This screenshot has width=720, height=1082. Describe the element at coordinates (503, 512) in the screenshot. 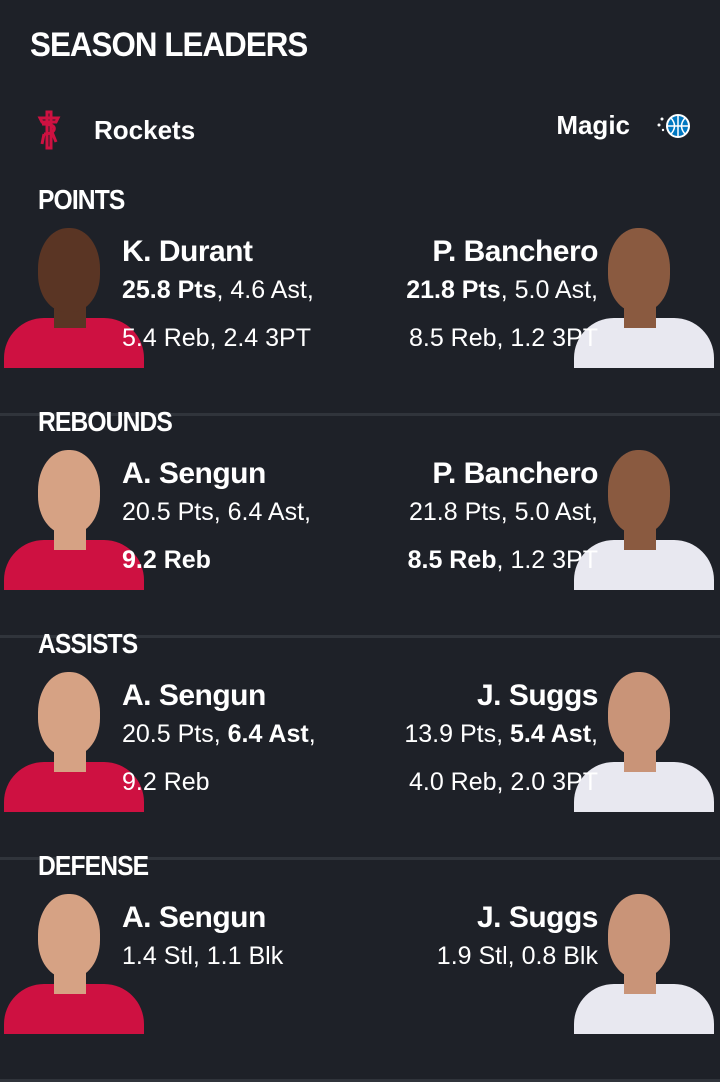

I see `stat-segment: 21.8 Pts, 5.0 Ast,` at that location.